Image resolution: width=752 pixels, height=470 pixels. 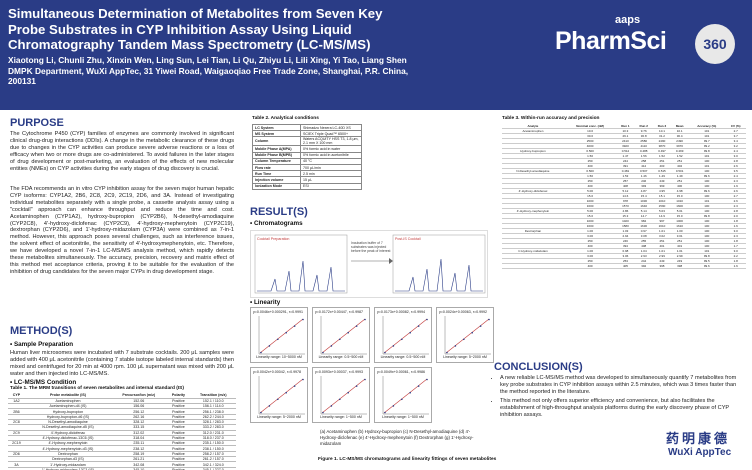 What do you see at coordinates (370, 264) in the screenshot?
I see `chromatogram-svg` at bounding box center [370, 264].